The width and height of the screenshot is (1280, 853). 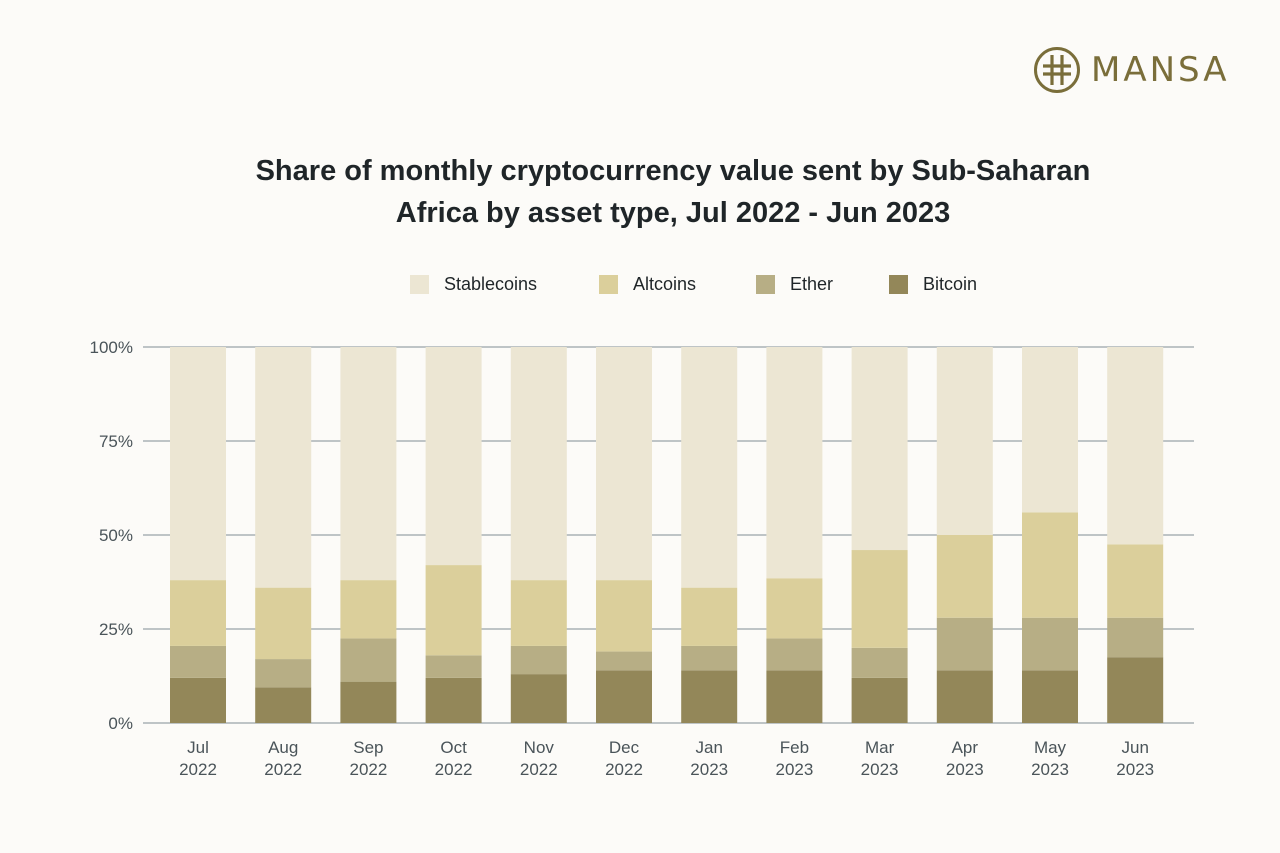 What do you see at coordinates (120, 723) in the screenshot?
I see `y-tick-label: 0%` at bounding box center [120, 723].